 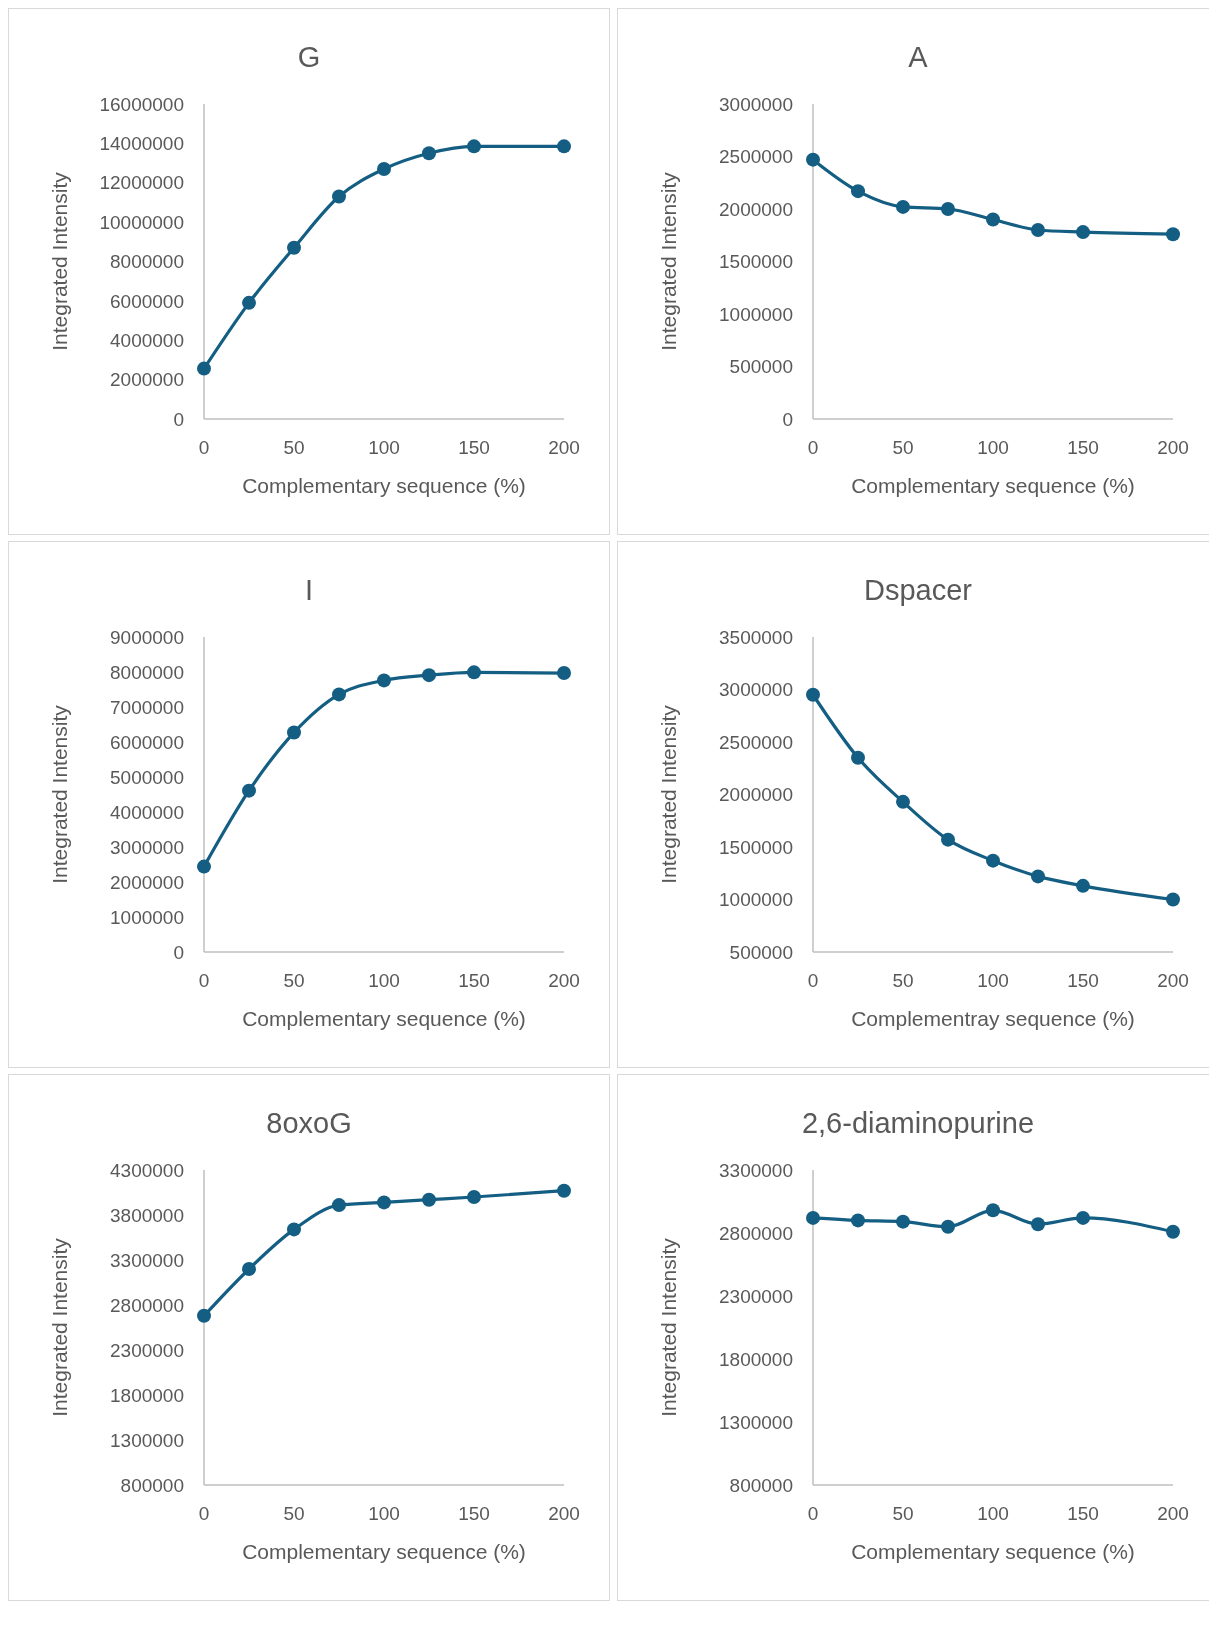 I want to click on y-tick-label: 500000, so click(x=761, y=367).